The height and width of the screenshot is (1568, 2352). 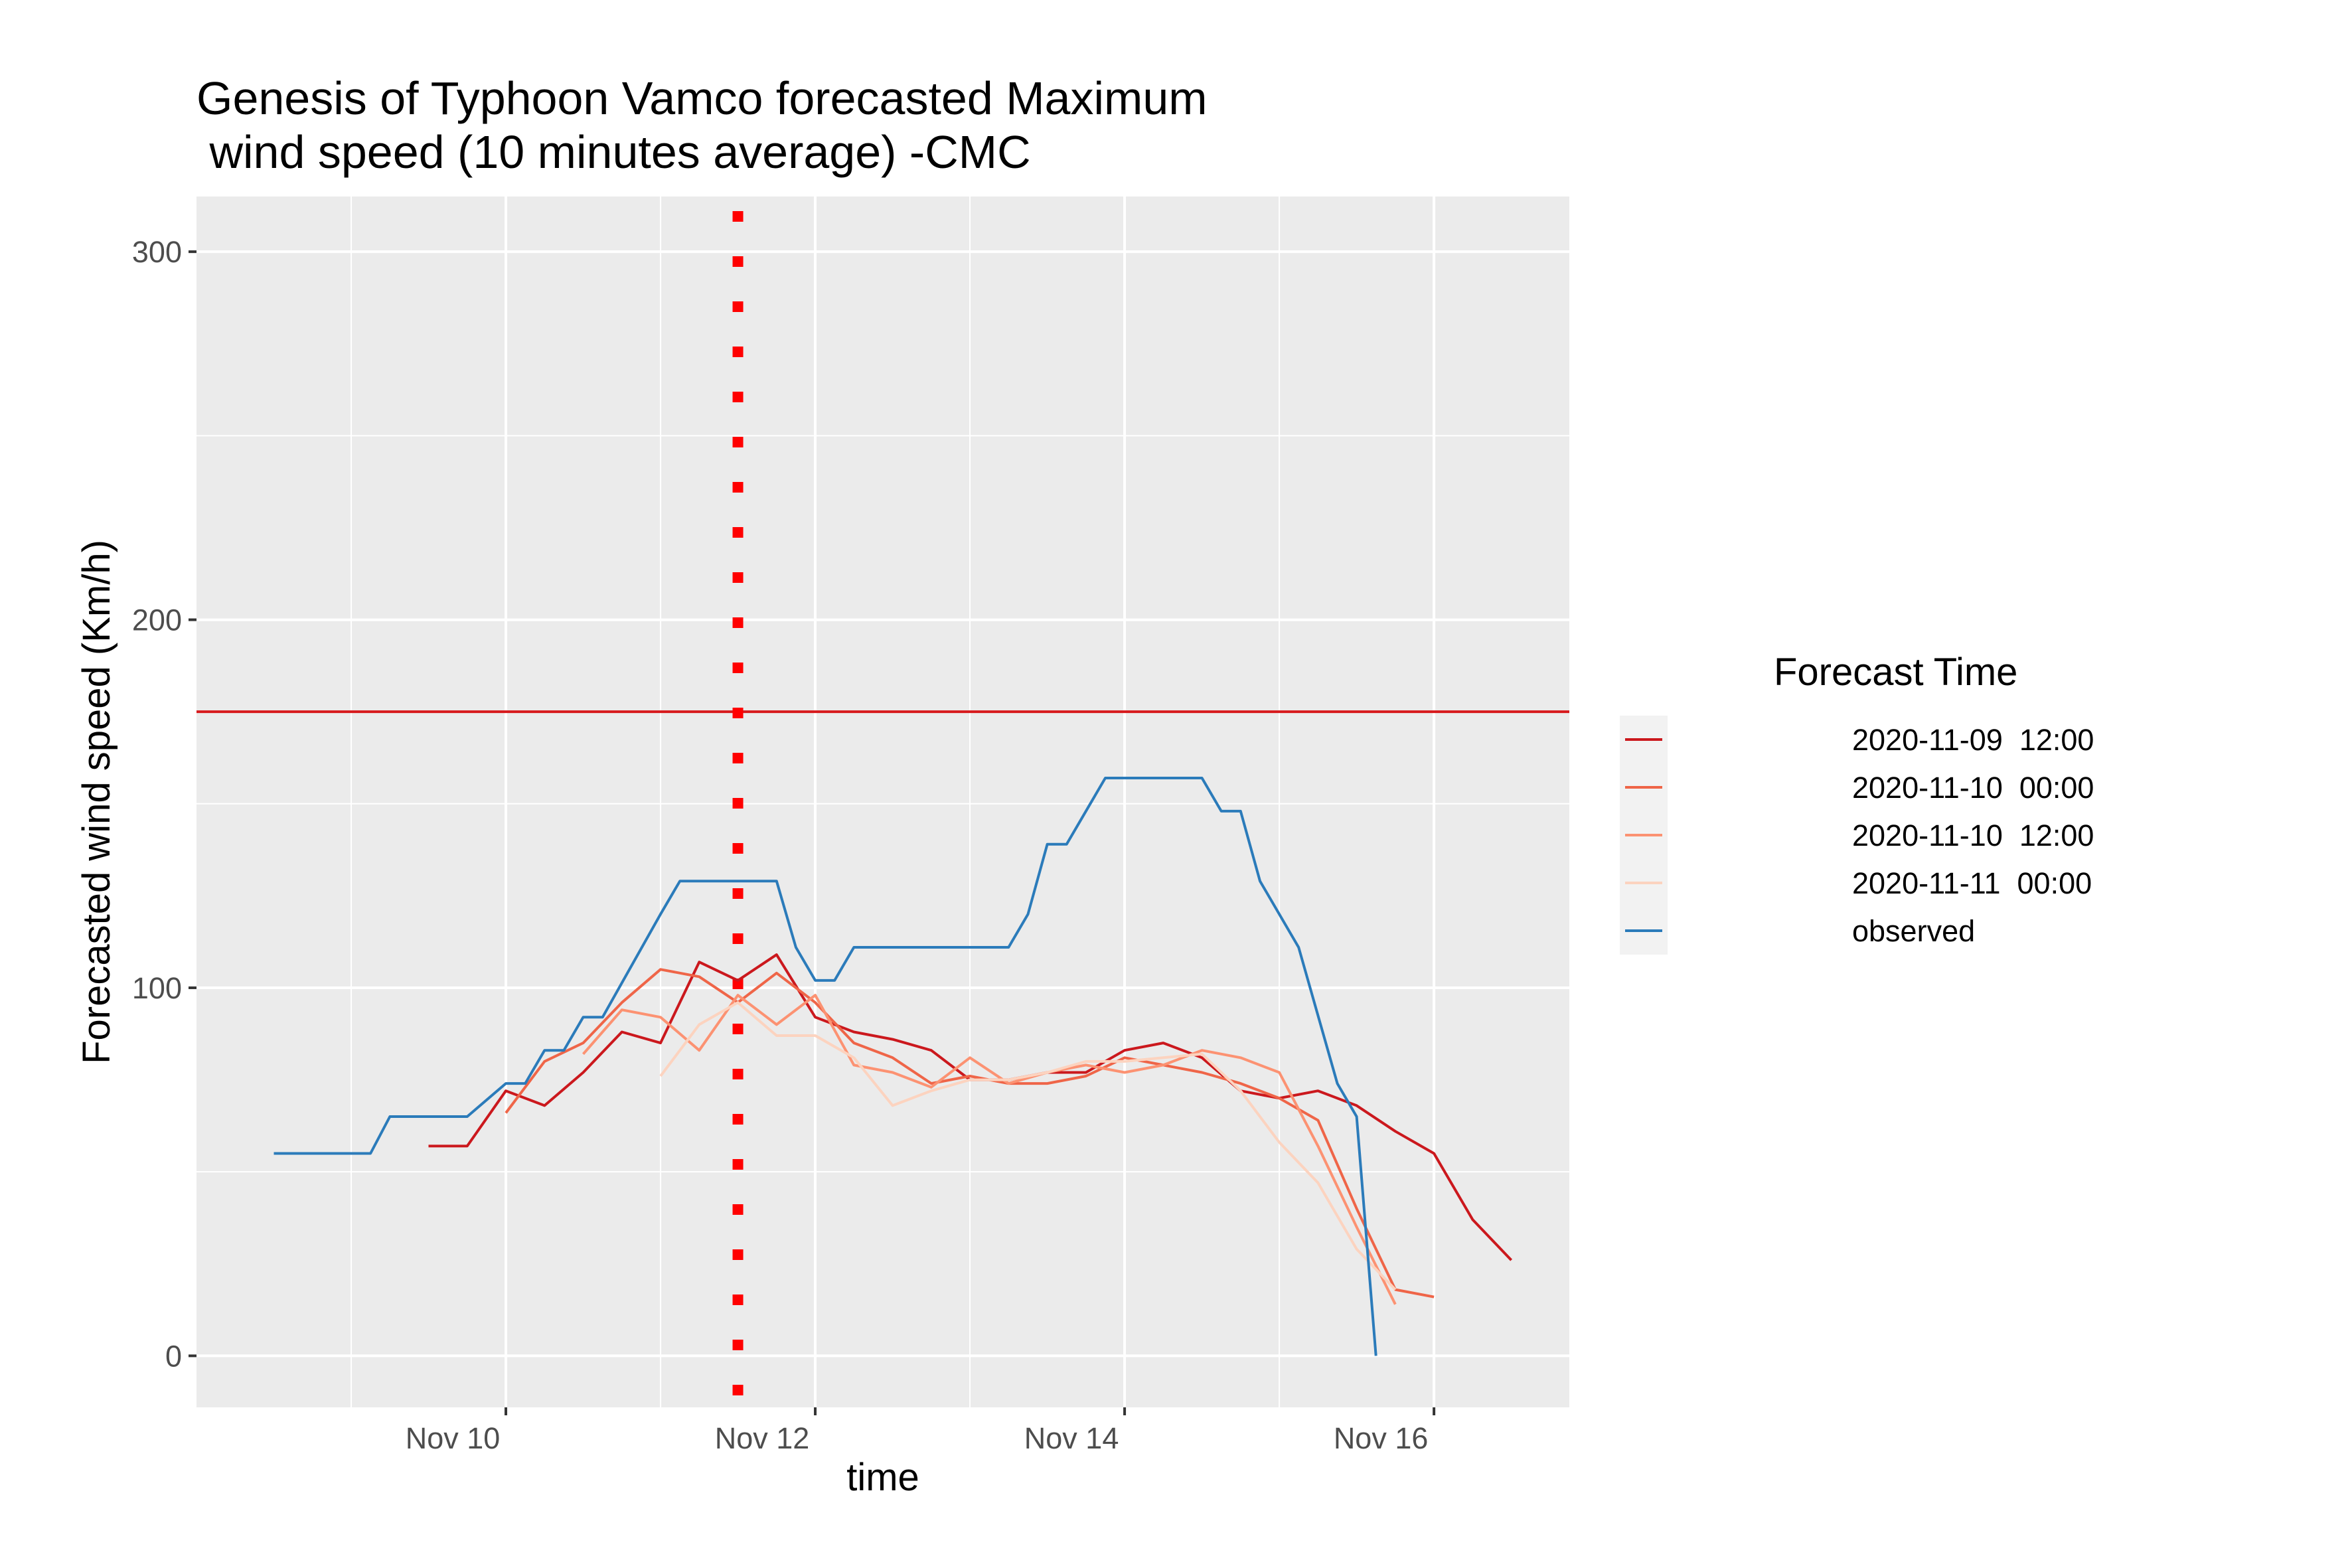 I want to click on x-tick-label: Nov 10, so click(x=454, y=1438).